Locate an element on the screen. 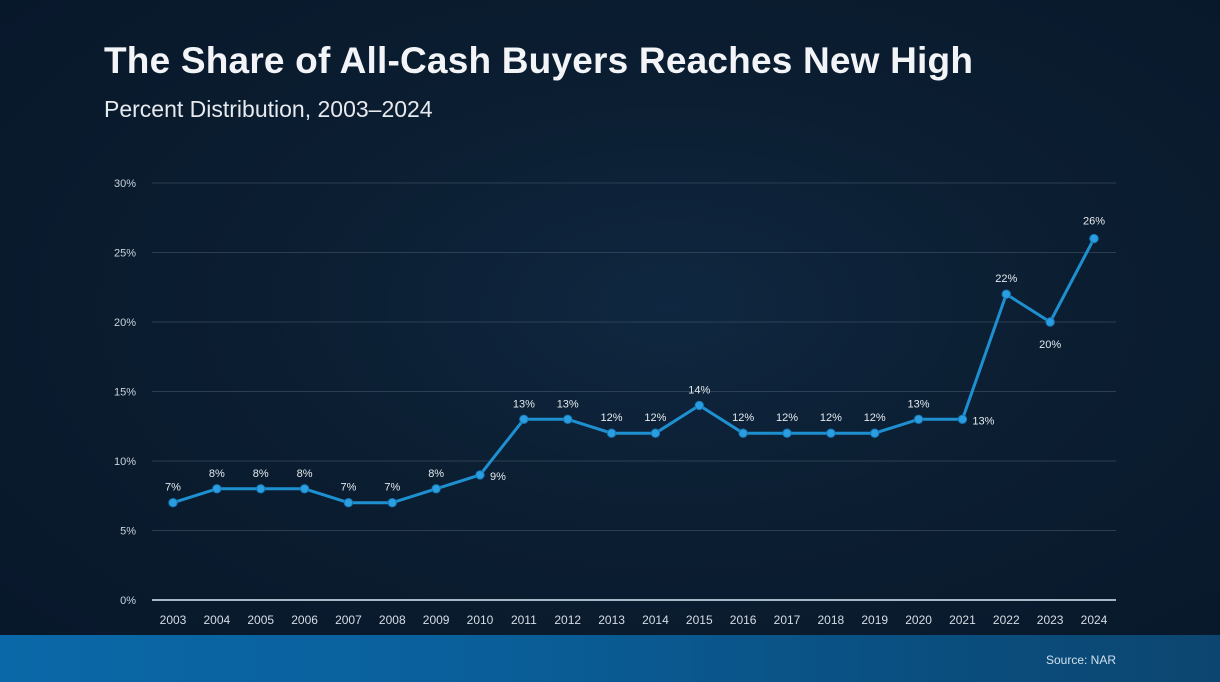 Image resolution: width=1220 pixels, height=682 pixels. data-label: 9% is located at coordinates (498, 477).